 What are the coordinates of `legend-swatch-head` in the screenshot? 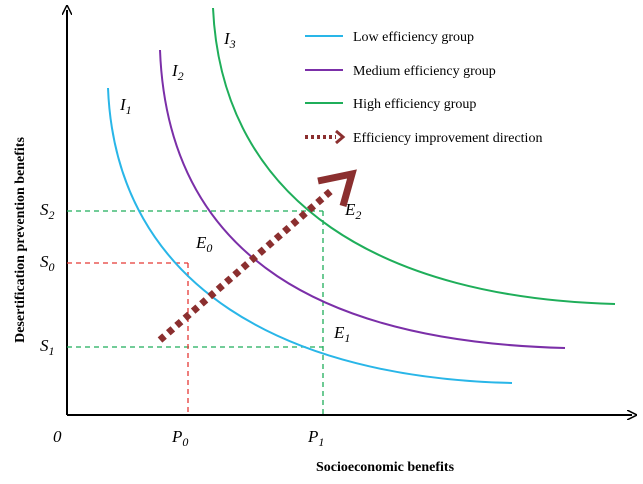 It's located at (340, 137).